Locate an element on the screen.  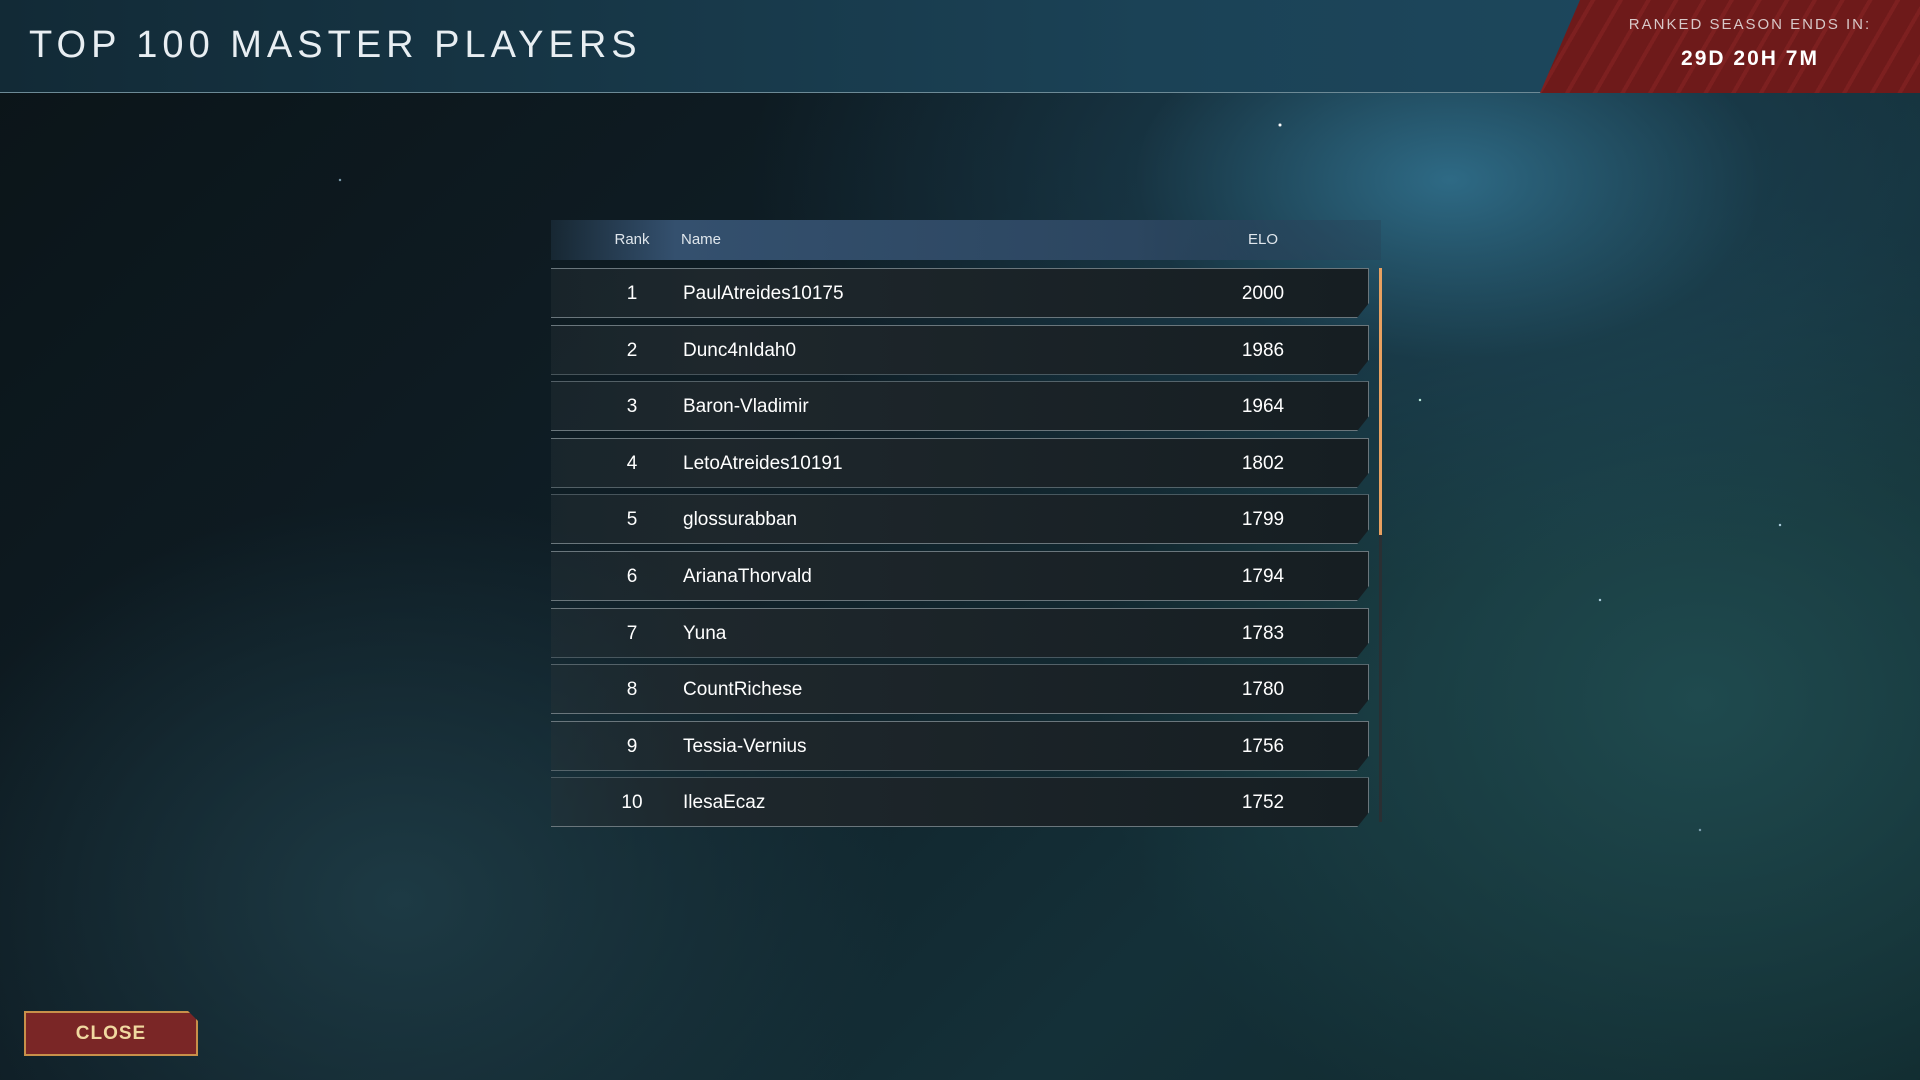
row-elo: 2000 is located at coordinates (1263, 293).